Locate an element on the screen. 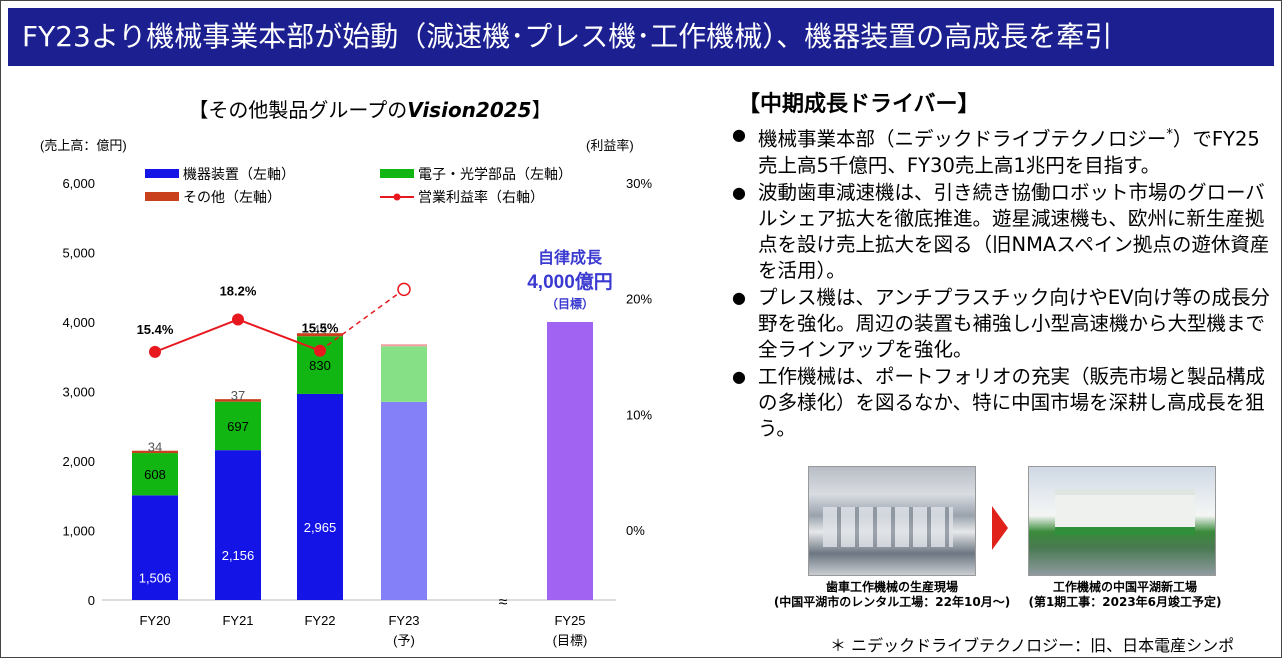 This screenshot has height=658, width=1282. bar-value-label: 2,965 is located at coordinates (320, 527).